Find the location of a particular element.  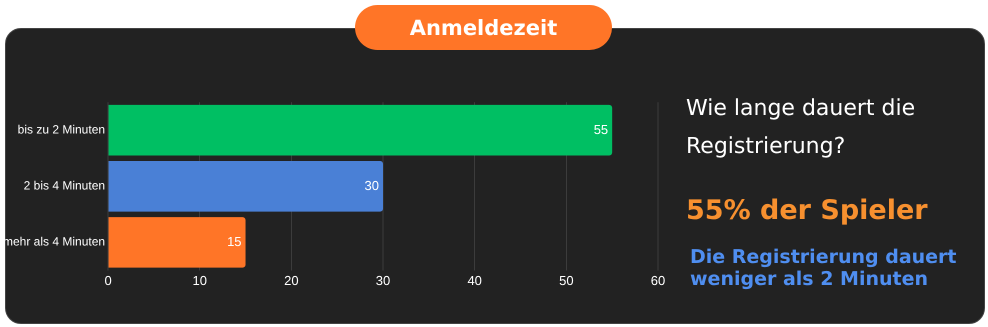

data-label: 15 is located at coordinates (234, 241).